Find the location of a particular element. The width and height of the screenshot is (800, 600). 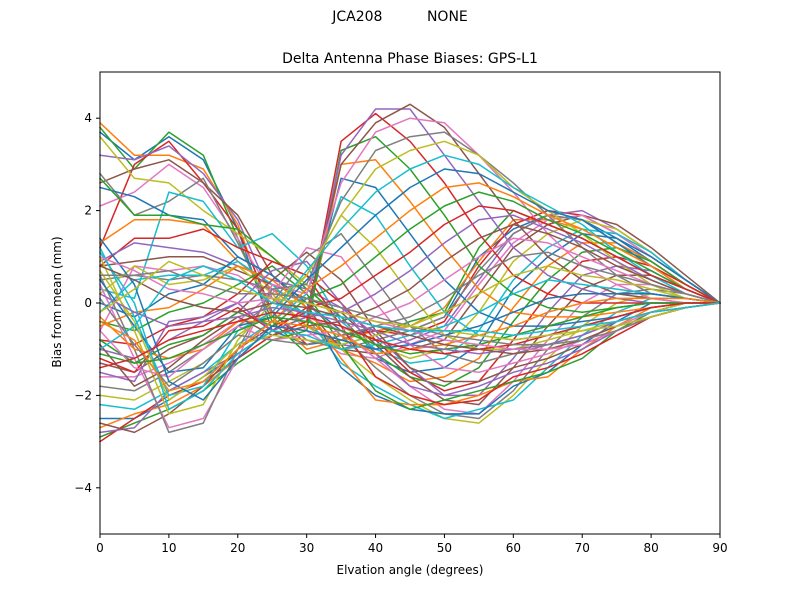

x-tick-label: 90 is located at coordinates (719, 548).